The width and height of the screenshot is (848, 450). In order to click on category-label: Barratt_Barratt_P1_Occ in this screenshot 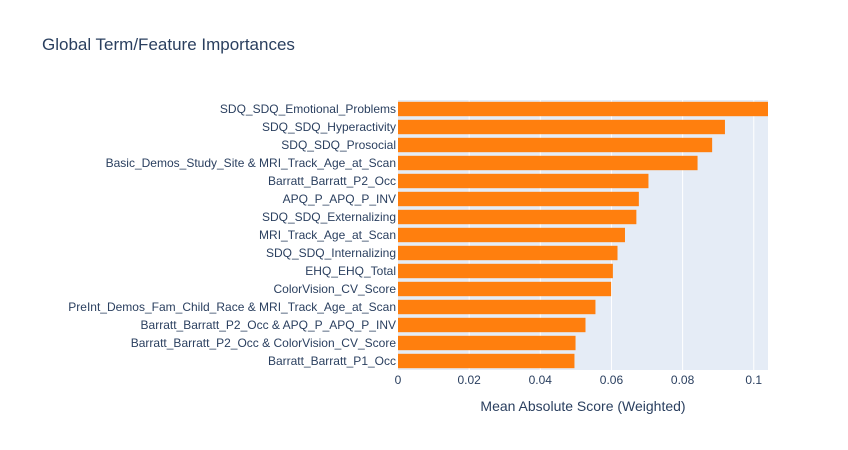, I will do `click(332, 361)`.